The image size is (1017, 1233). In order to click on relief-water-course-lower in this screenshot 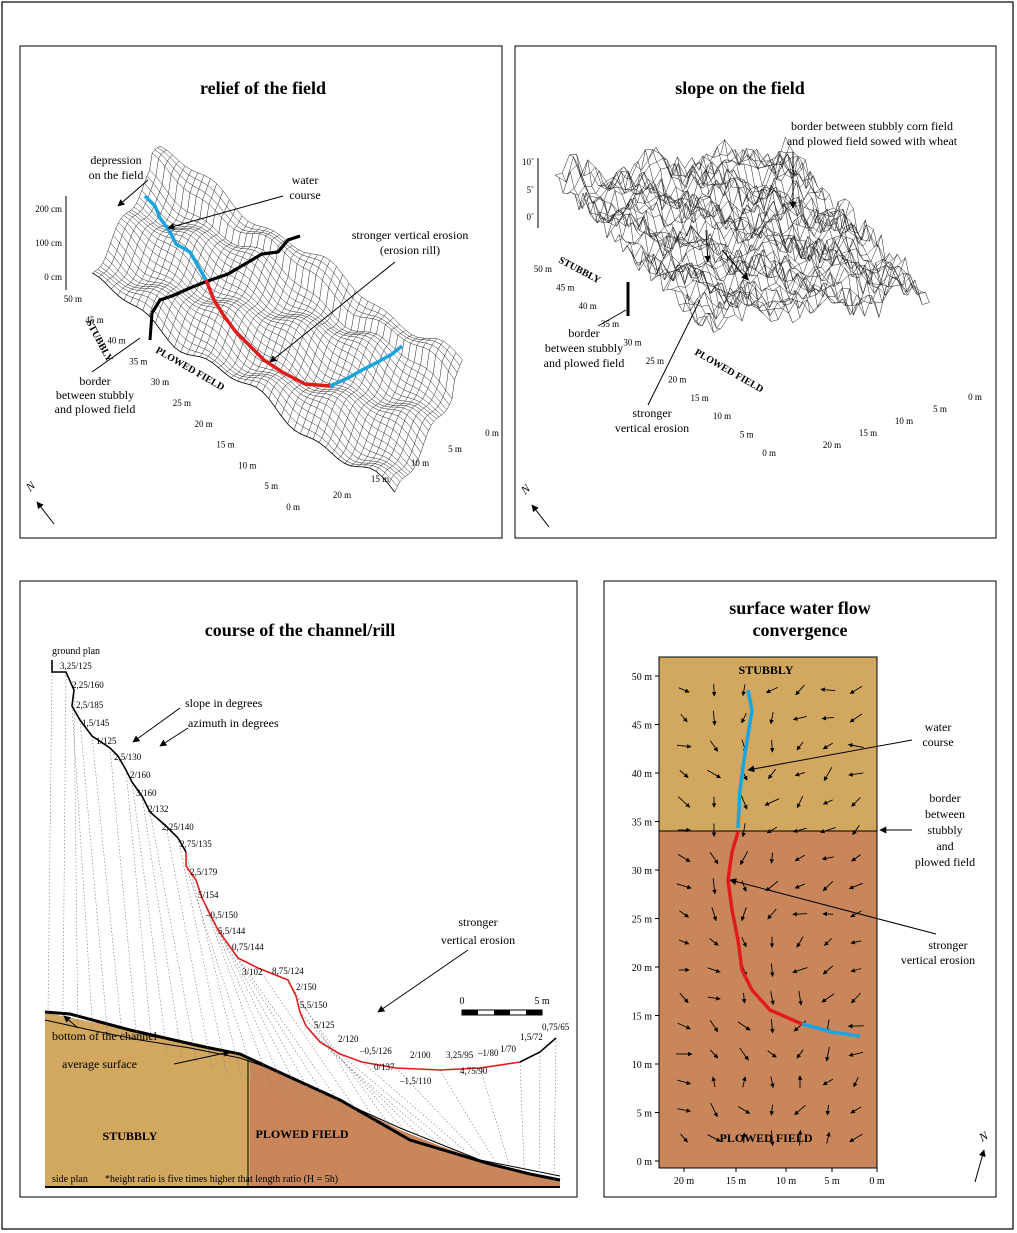, I will do `click(366, 366)`.